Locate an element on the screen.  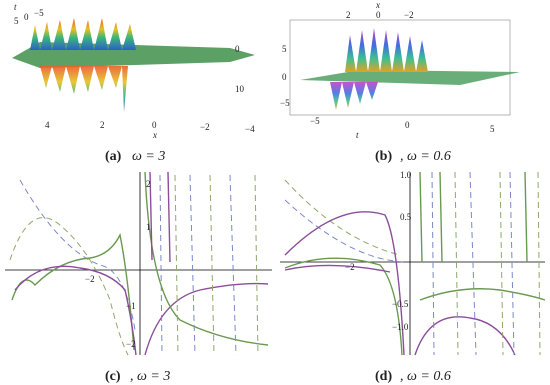
caption-label: (a) is located at coordinates (113, 156).